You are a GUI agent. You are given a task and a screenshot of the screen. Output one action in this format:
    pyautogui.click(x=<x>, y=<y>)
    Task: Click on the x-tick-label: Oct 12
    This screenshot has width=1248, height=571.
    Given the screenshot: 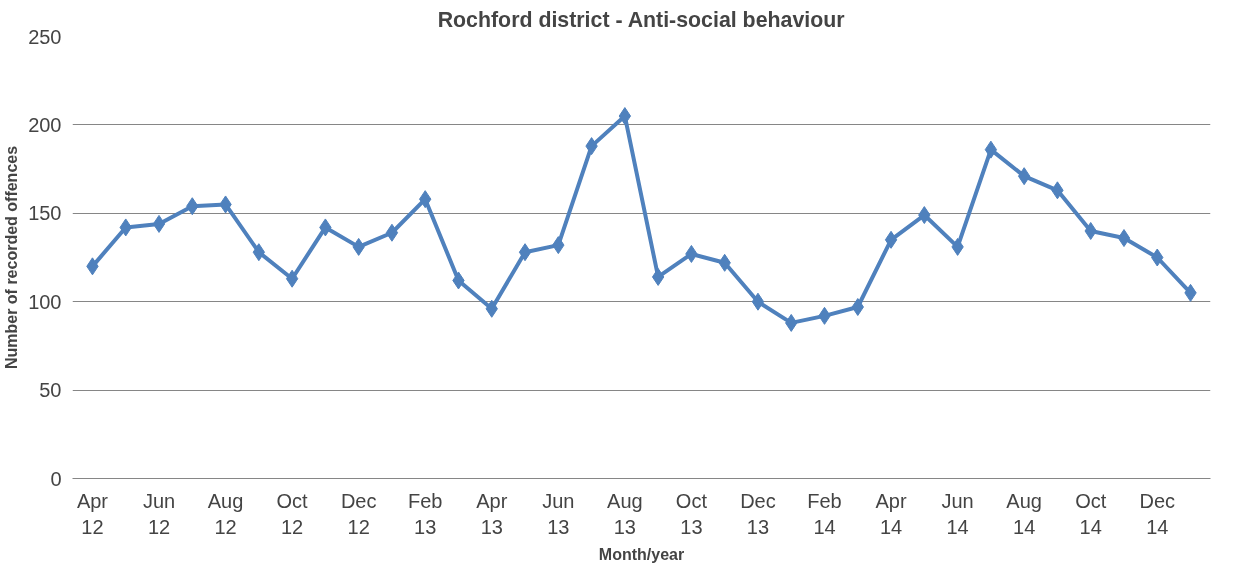 What is the action you would take?
    pyautogui.click(x=292, y=513)
    